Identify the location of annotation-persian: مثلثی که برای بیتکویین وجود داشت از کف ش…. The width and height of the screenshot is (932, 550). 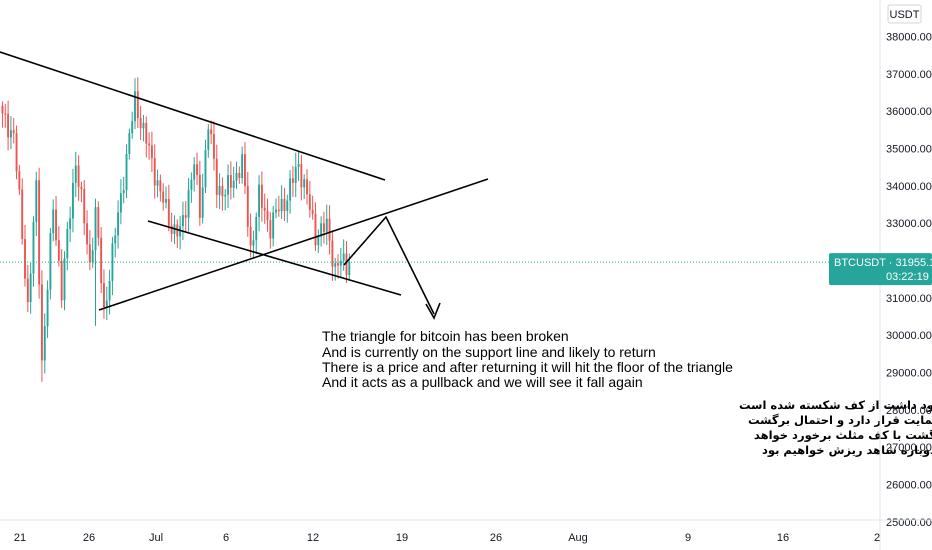
(835, 428).